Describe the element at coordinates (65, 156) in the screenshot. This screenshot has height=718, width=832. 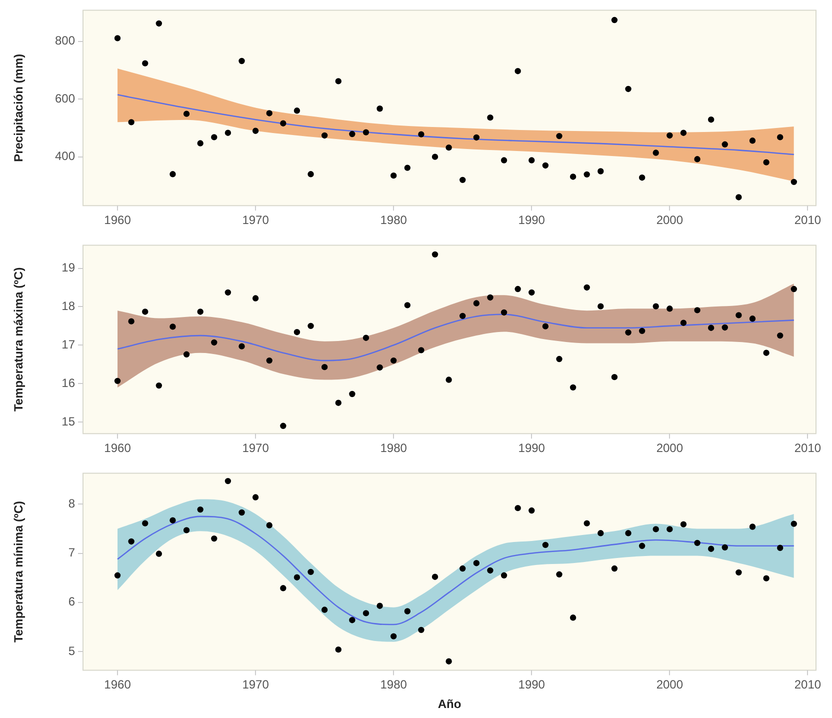
I see `y-tick-label: 400` at that location.